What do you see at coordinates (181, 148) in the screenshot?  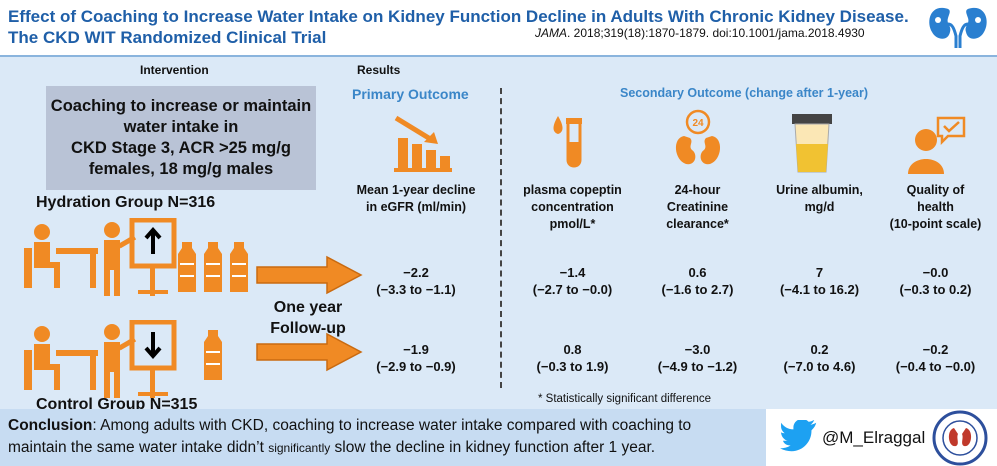 I see `intervention-line-3: CKD Stage 3, ACR >25 mg/g` at bounding box center [181, 148].